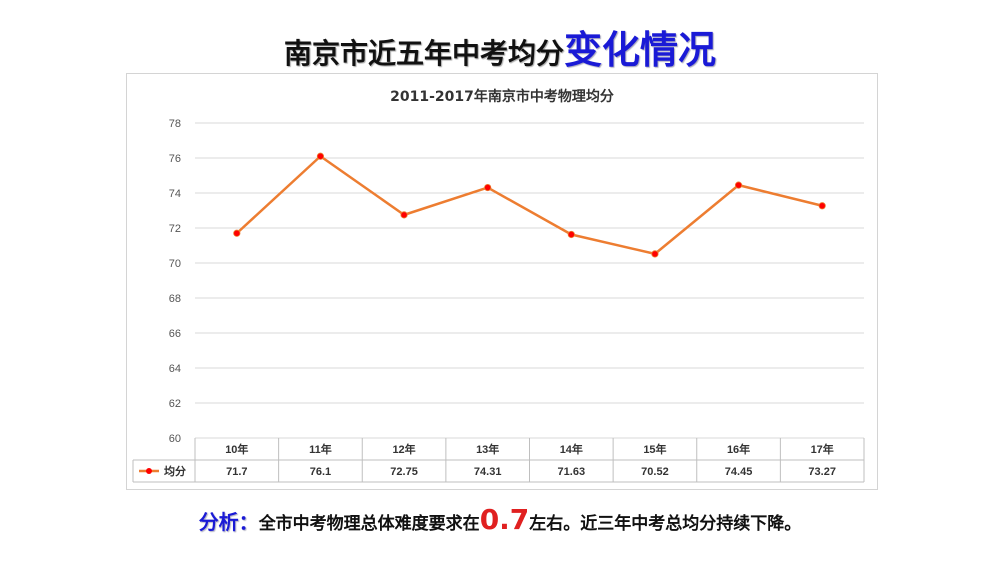  Describe the element at coordinates (175, 334) in the screenshot. I see `y-tick-label: 66` at that location.